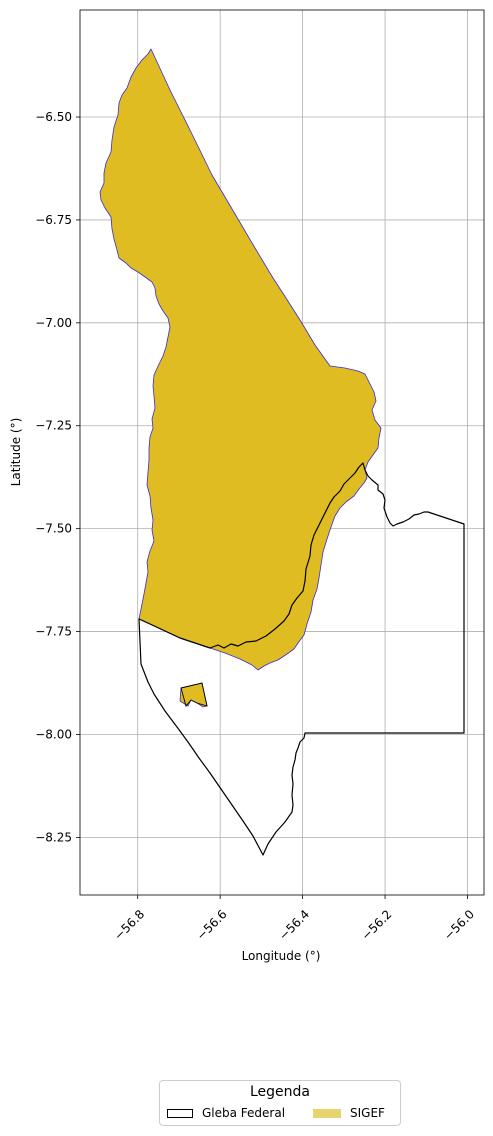  I want to click on legend-label-gleba-federal: Gleba Federal, so click(244, 1113).